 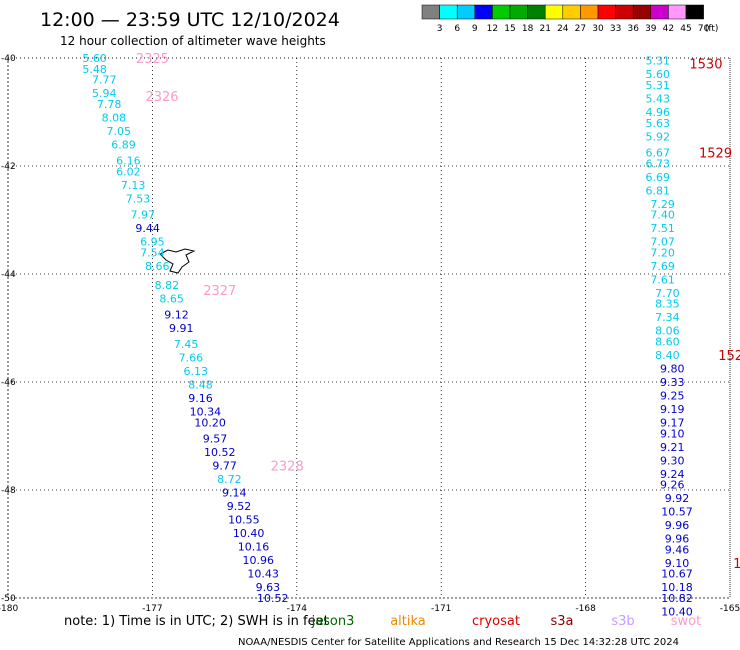 What do you see at coordinates (615, 29) in the screenshot?
I see `legend-label: 33` at bounding box center [615, 29].